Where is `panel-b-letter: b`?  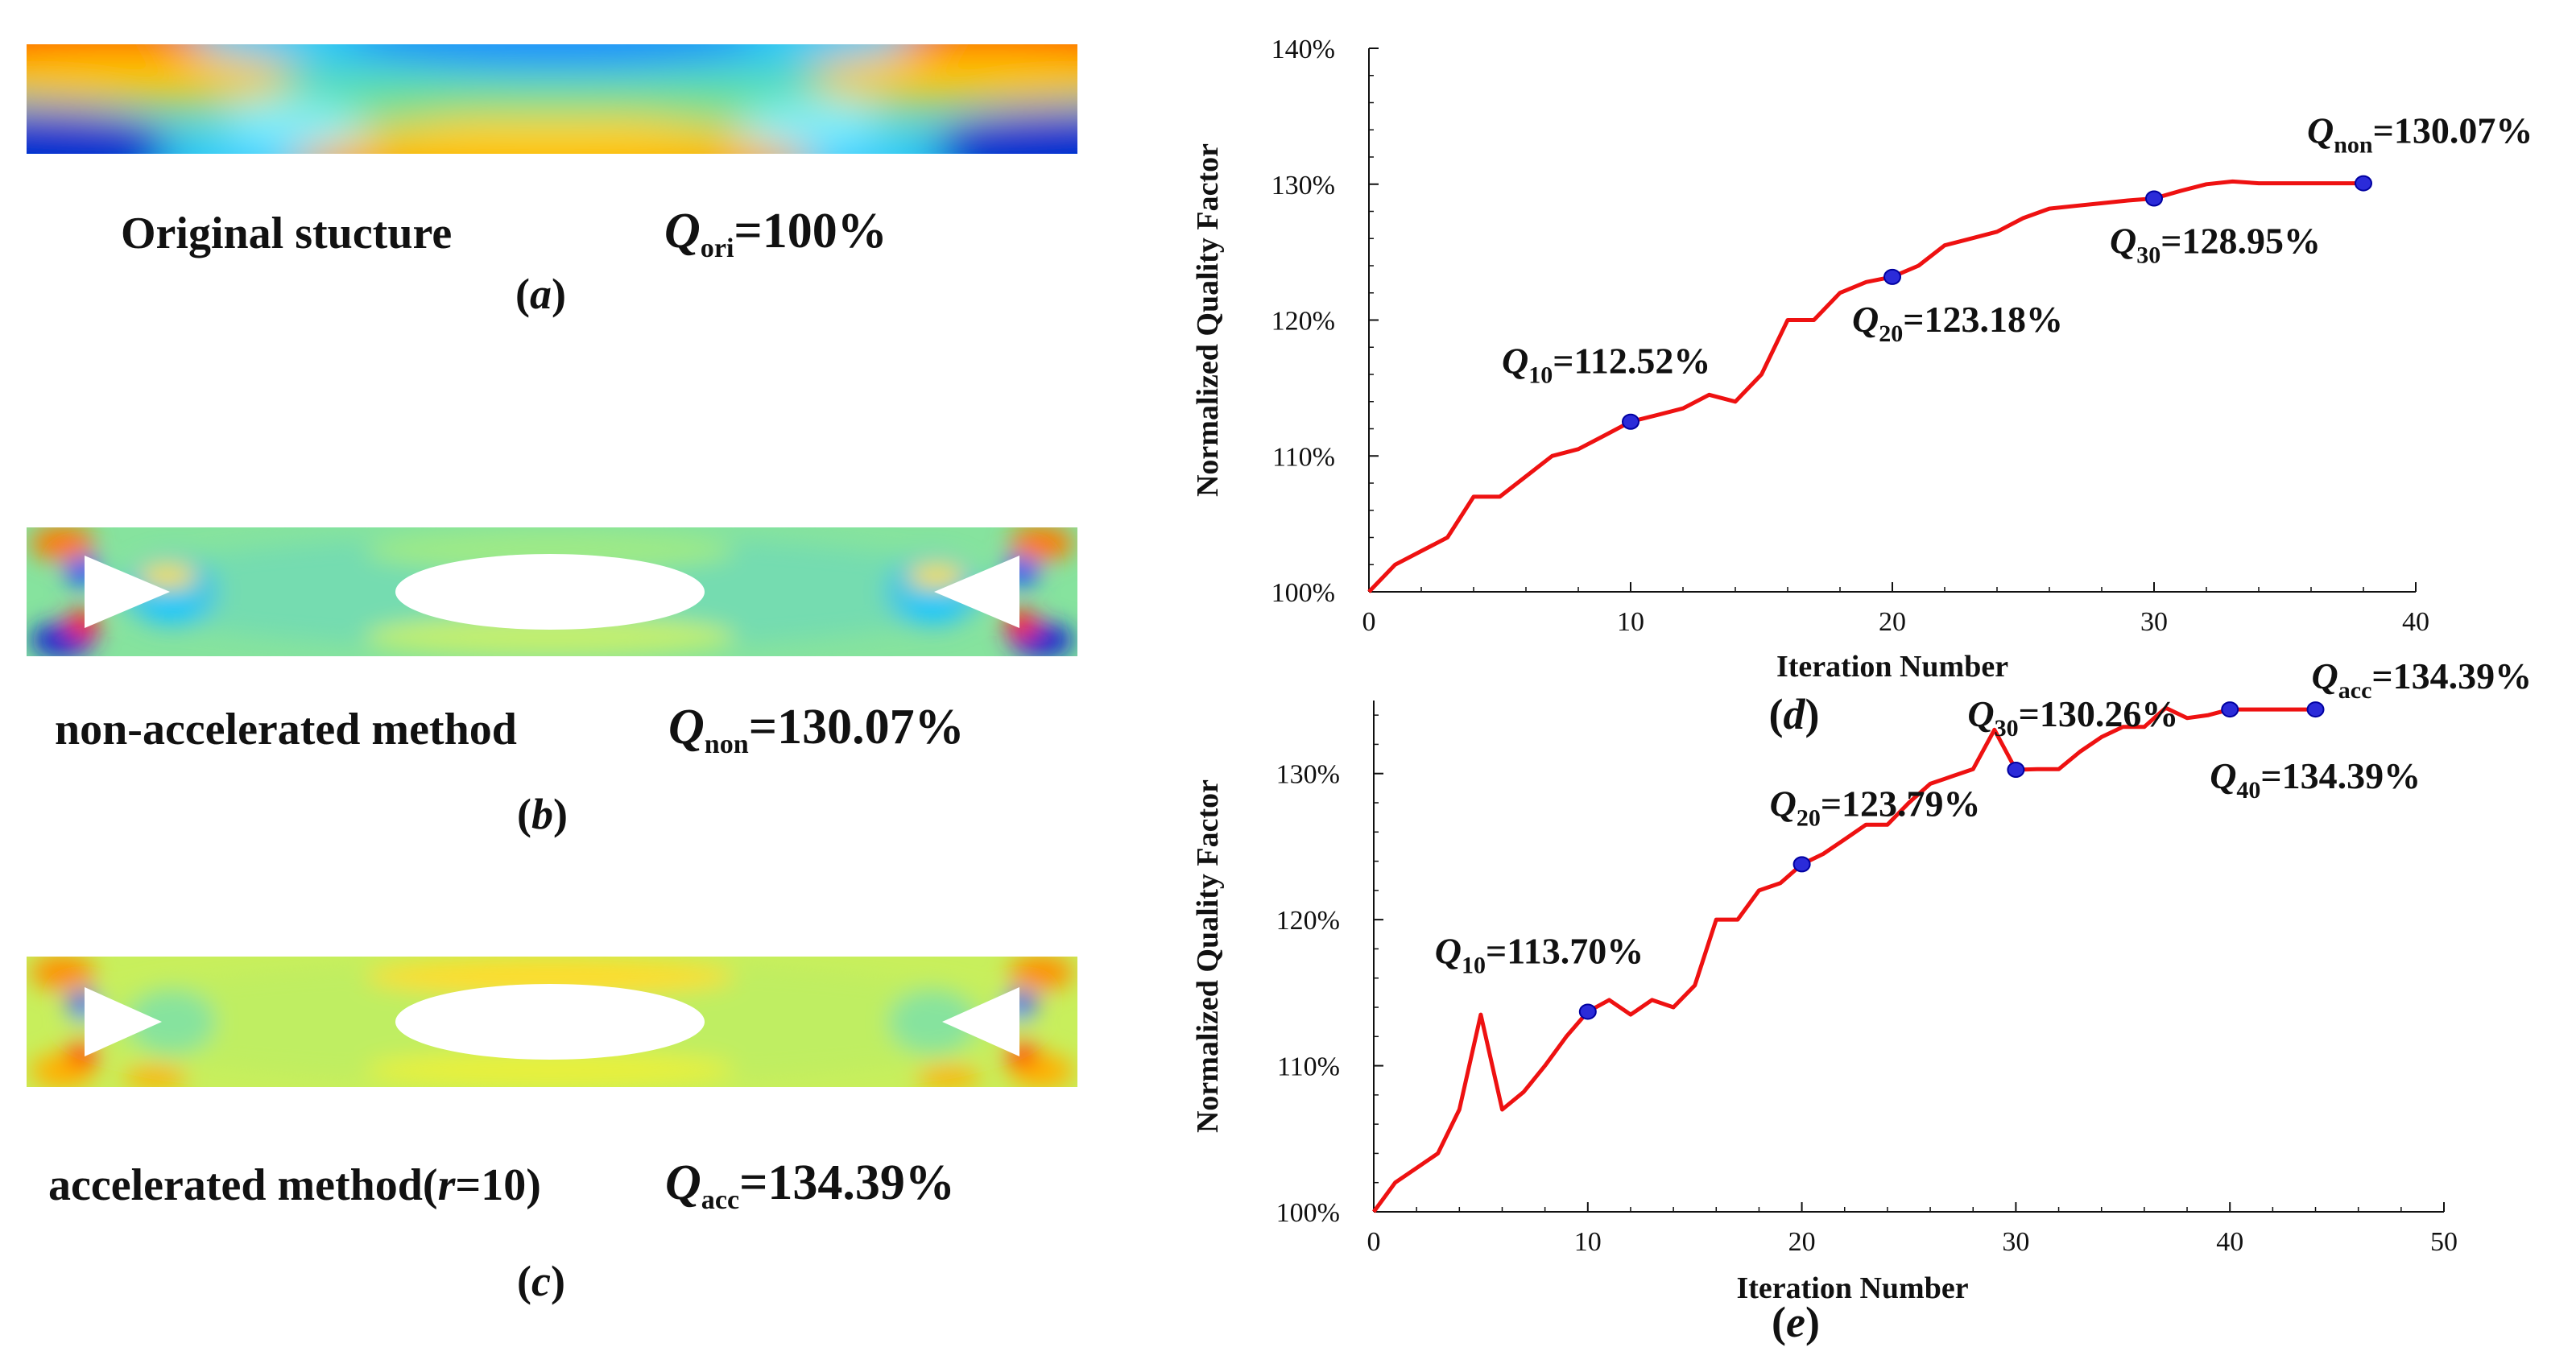 panel-b-letter: b is located at coordinates (542, 814).